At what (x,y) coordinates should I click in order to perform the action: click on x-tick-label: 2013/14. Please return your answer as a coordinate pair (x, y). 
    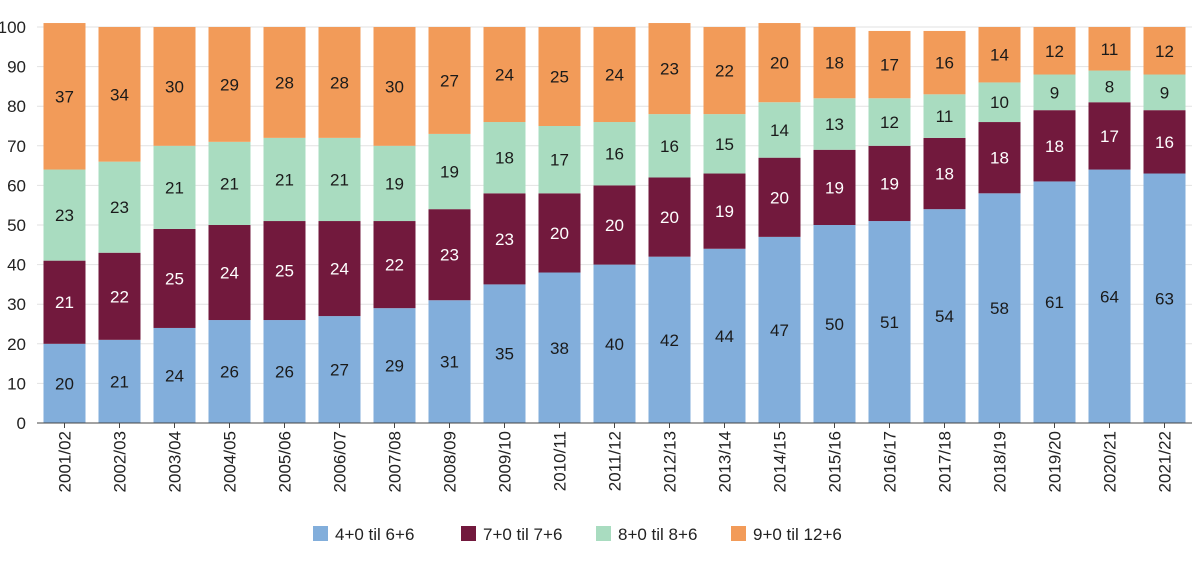
    Looking at the image, I should click on (725, 461).